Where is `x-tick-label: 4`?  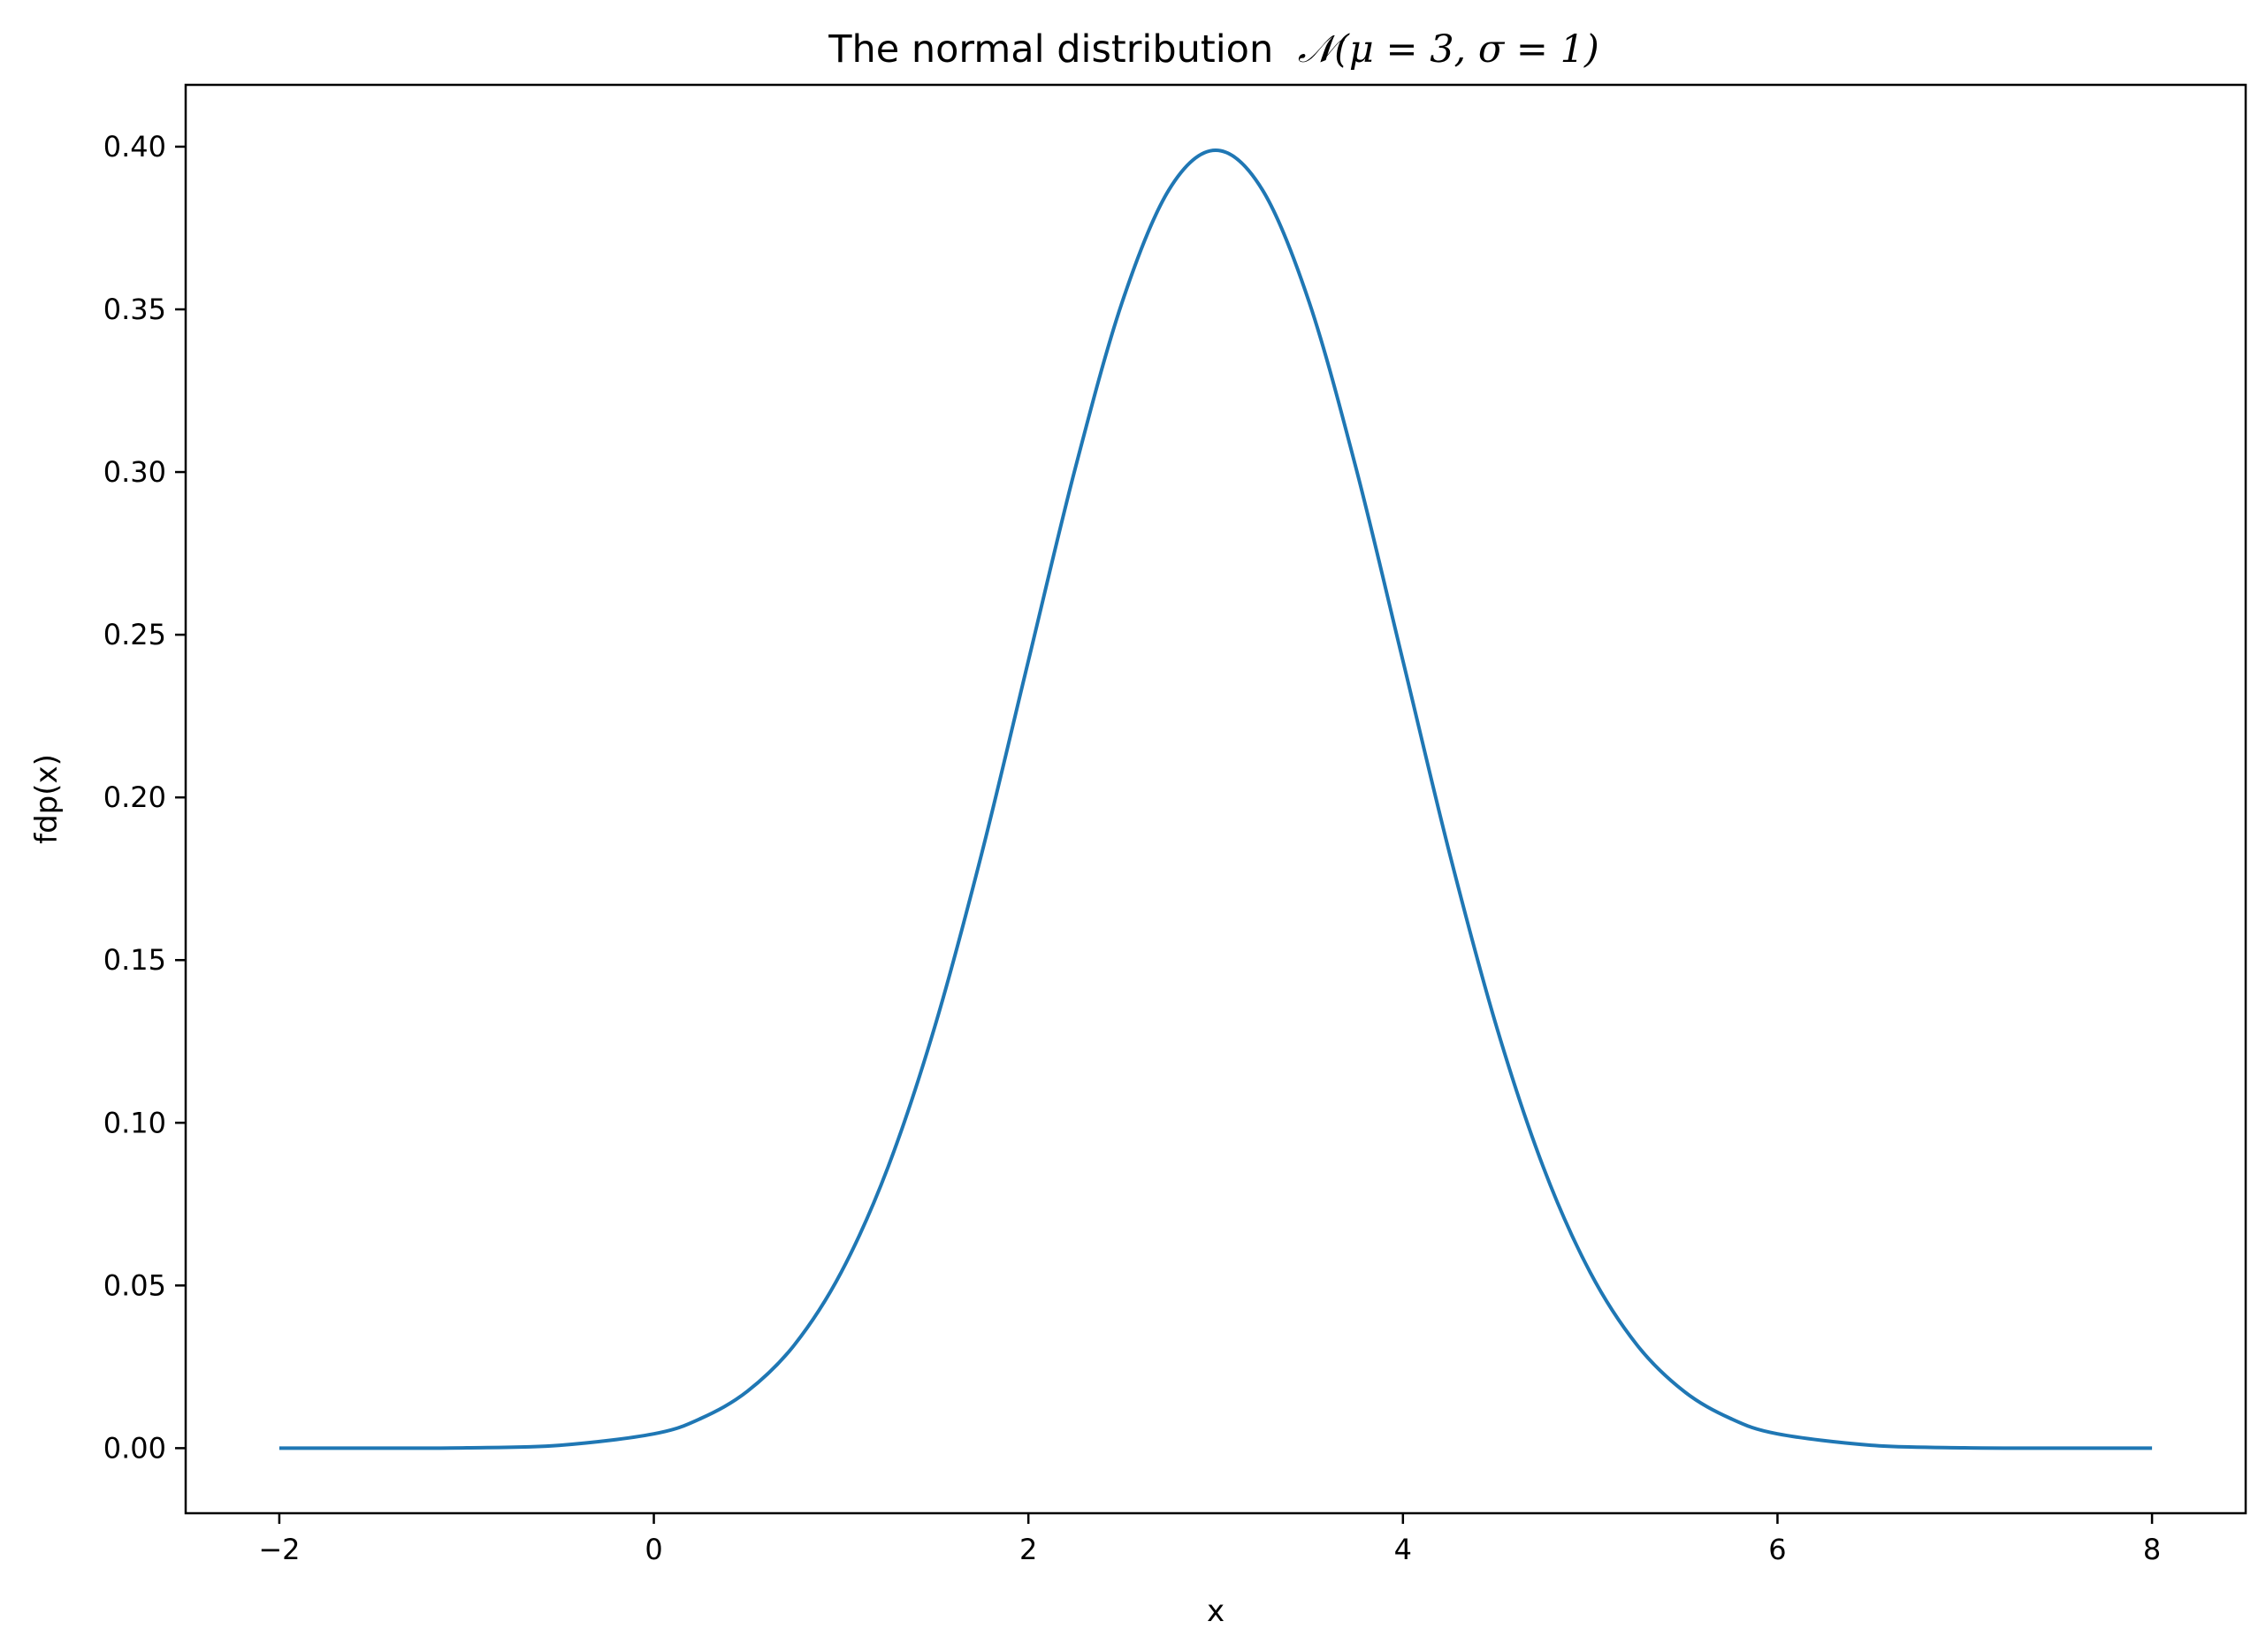
x-tick-label: 4 is located at coordinates (1403, 1550).